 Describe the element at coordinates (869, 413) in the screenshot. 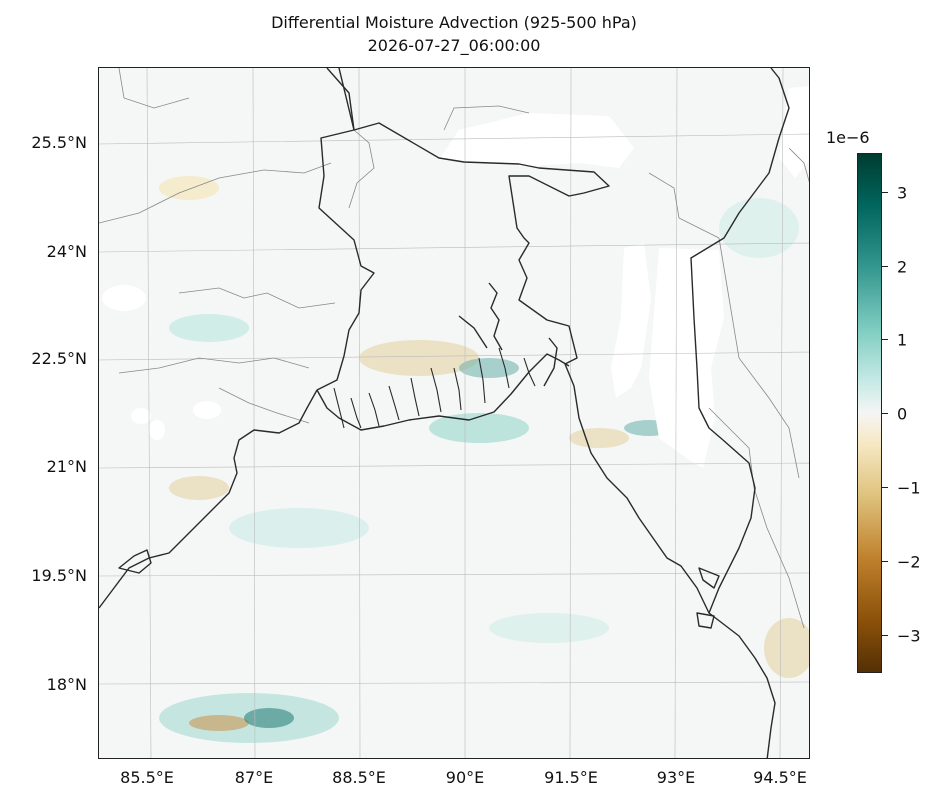

I see `colorbar` at that location.